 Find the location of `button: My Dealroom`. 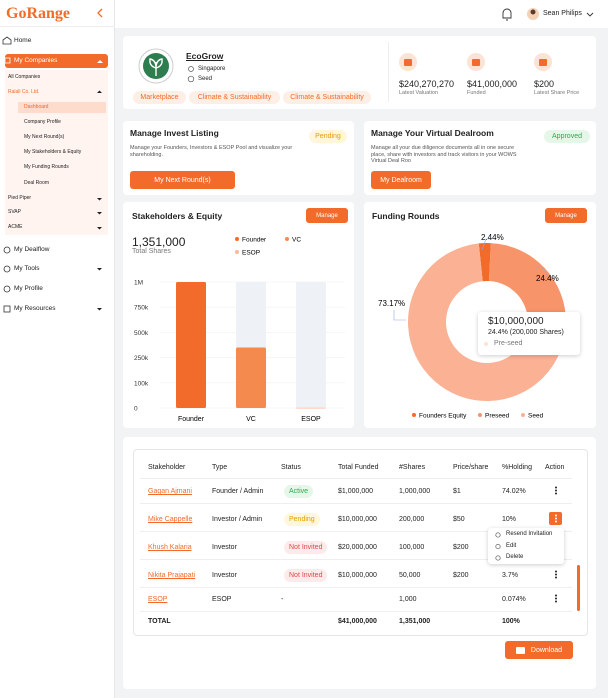

button: My Dealroom is located at coordinates (401, 180).